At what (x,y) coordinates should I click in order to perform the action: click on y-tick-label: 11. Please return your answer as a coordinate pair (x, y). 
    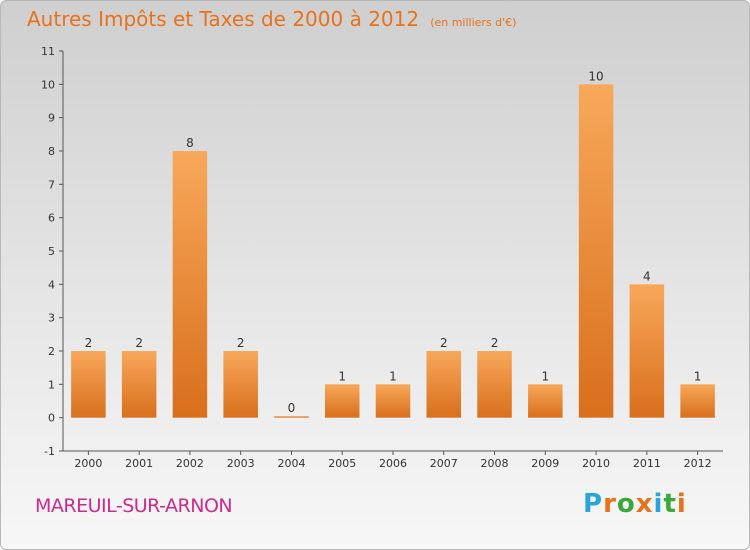
    Looking at the image, I should click on (48, 51).